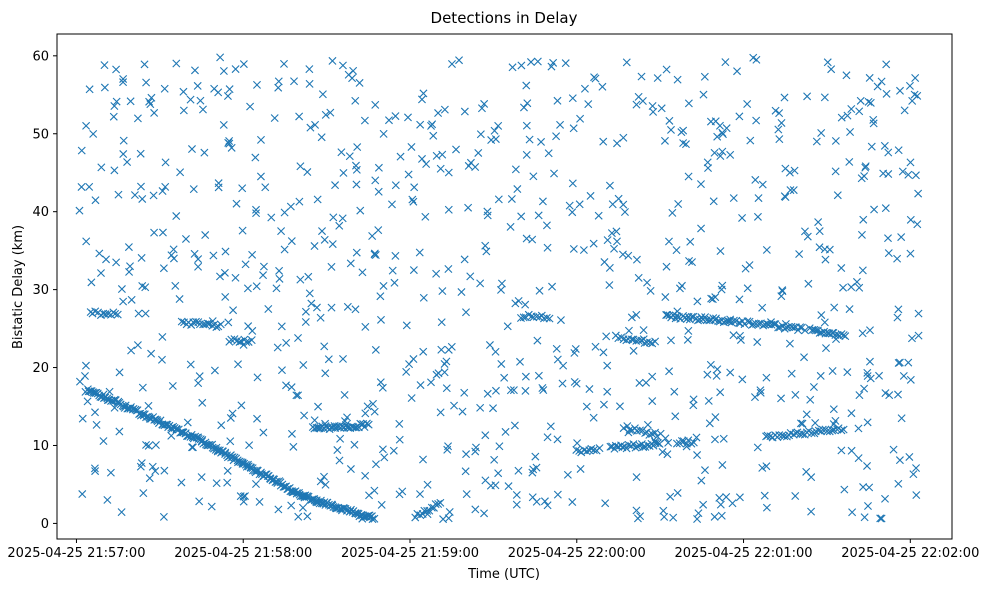 The width and height of the screenshot is (981, 590). I want to click on y-tick-label: 30, so click(40, 290).